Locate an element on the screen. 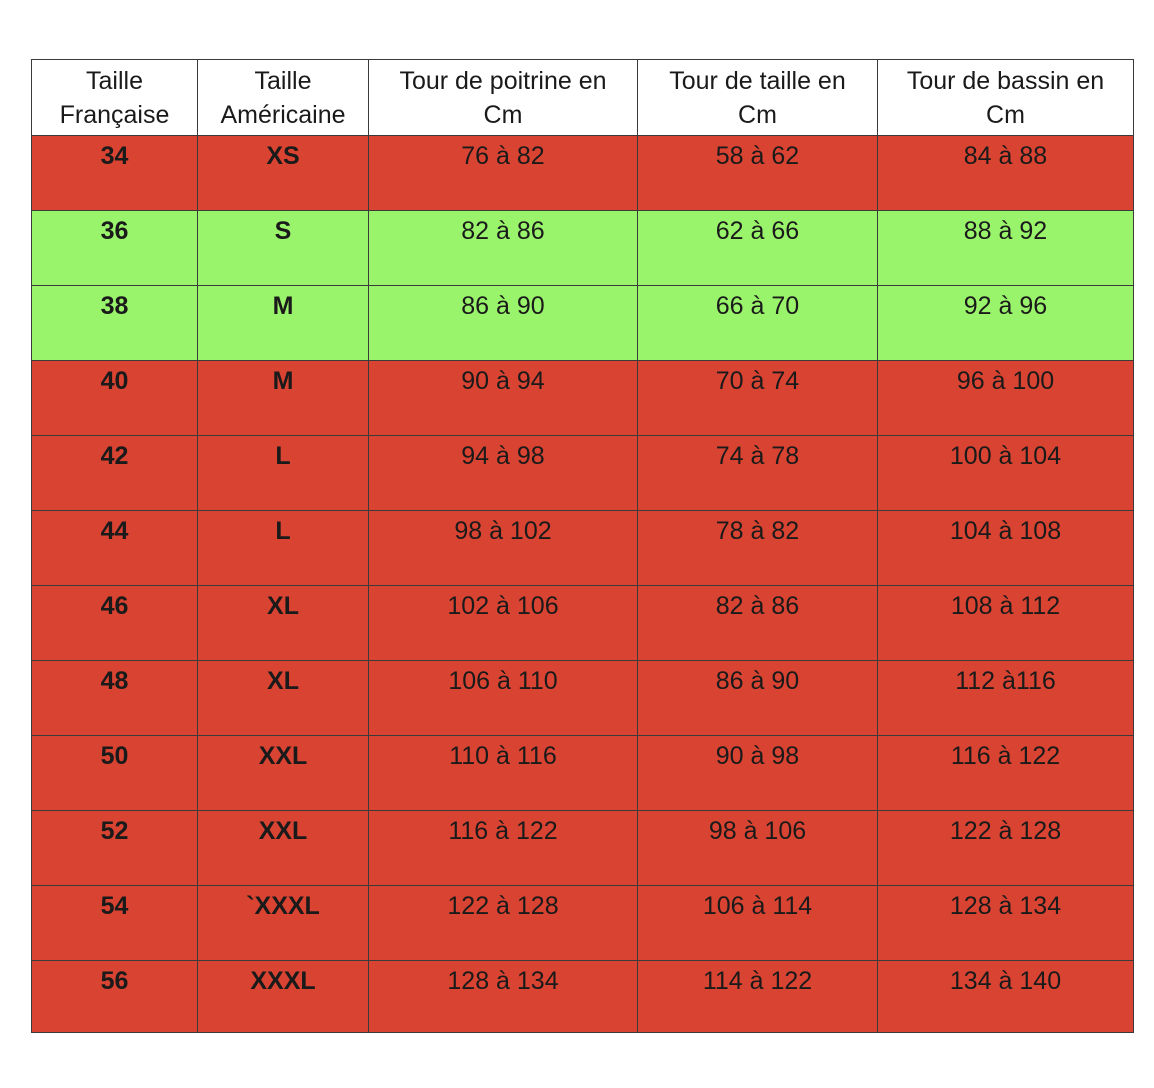 Image resolution: width=1154 pixels, height=1088 pixels. cell-tour-de-poitrine: 98 à 102 is located at coordinates (503, 548).